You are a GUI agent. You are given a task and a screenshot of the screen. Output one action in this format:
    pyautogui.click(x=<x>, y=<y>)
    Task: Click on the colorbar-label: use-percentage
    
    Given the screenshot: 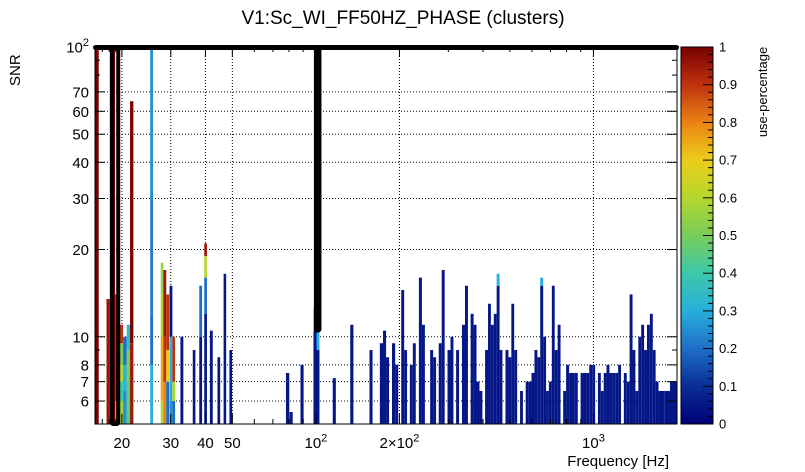 What is the action you would take?
    pyautogui.click(x=762, y=92)
    